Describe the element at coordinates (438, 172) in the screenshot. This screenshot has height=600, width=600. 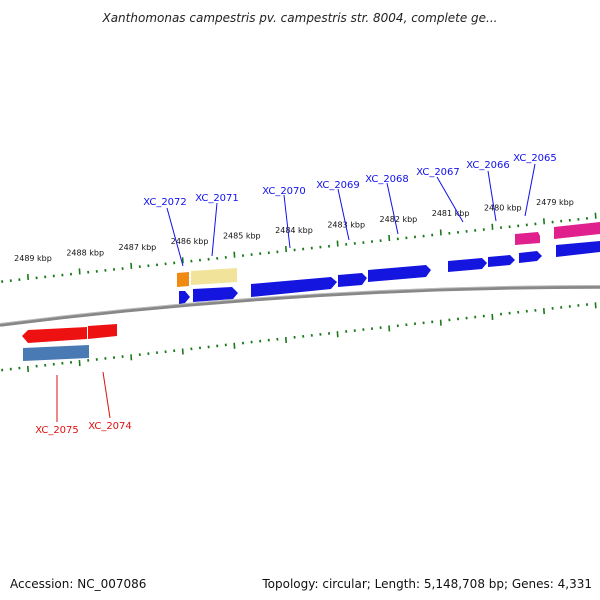
I see `gene-label: XC_2067` at that location.